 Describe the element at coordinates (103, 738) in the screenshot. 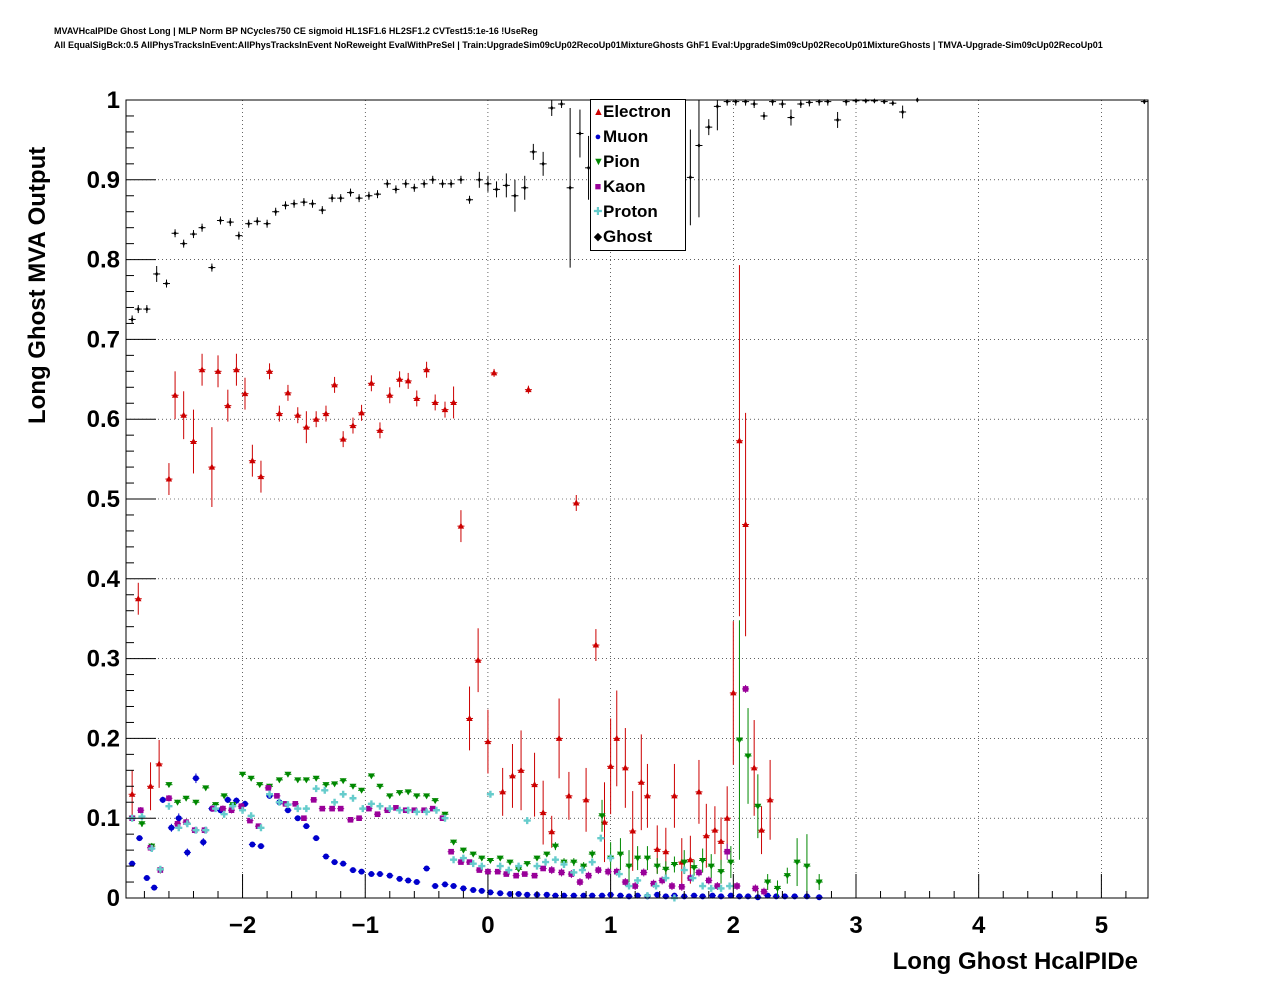

I see `y-tick-label: 0.2` at that location.